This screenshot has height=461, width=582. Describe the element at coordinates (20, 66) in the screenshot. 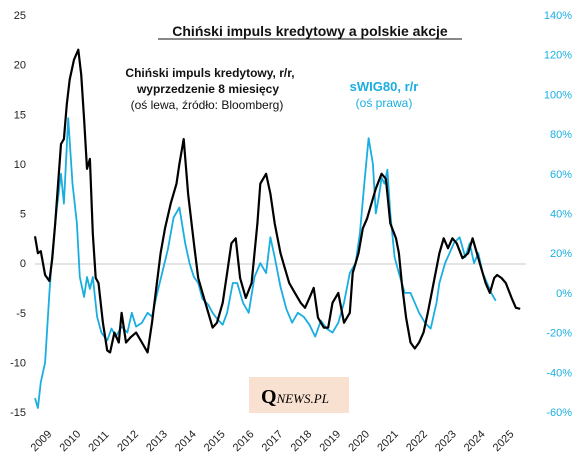

I see `y-left-tick-label: 20` at that location.